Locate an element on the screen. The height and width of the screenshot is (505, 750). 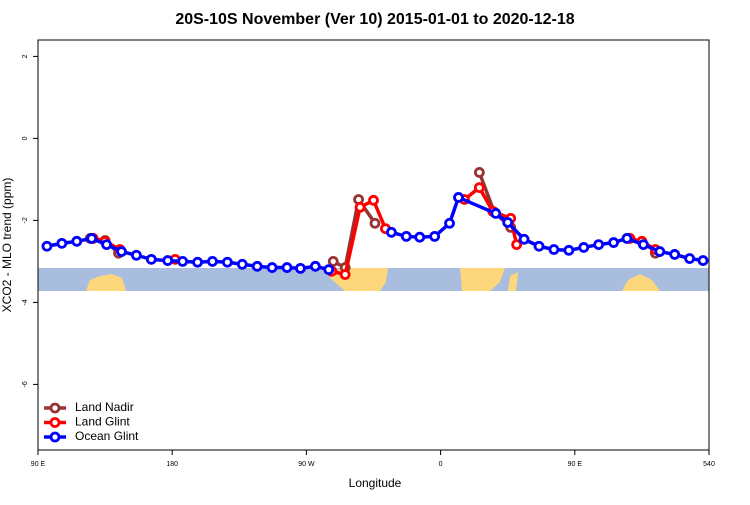
x-tick-label: 90 W is located at coordinates (306, 464).